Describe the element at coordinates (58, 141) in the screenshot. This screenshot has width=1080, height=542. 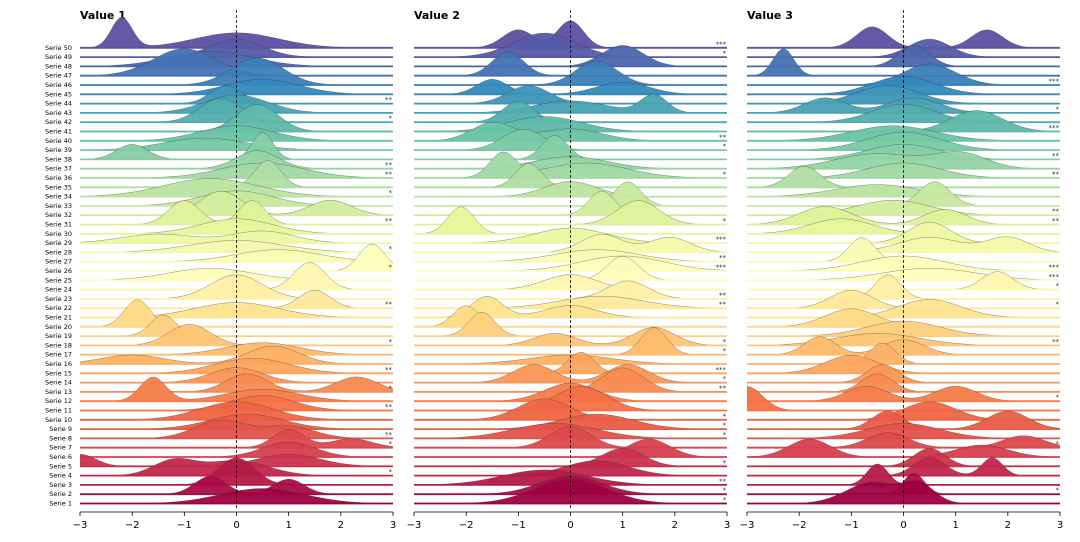
I see `series-label: Serie 40` at that location.